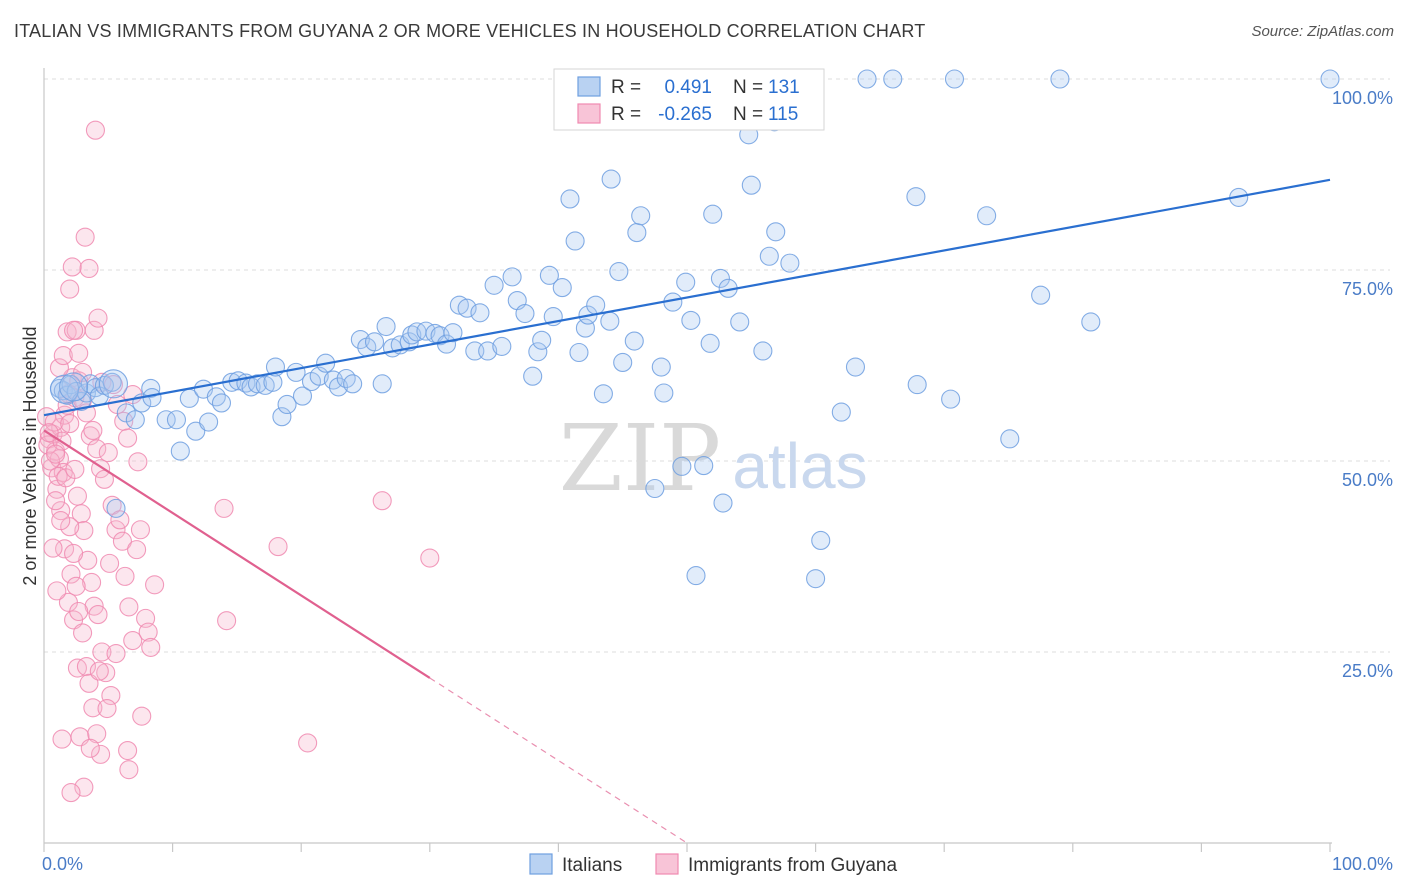 Image resolution: width=1406 pixels, height=892 pixels. I want to click on legend-r-value-italians: 0.491, so click(688, 87).